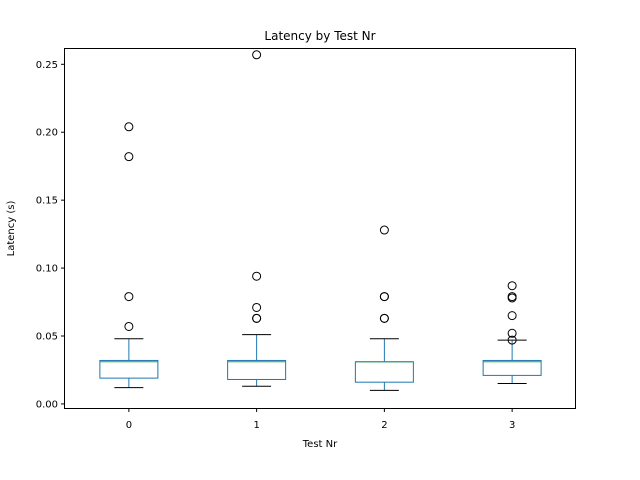 The image size is (640, 480). I want to click on y-axis-label: Latency (s), so click(11, 229).